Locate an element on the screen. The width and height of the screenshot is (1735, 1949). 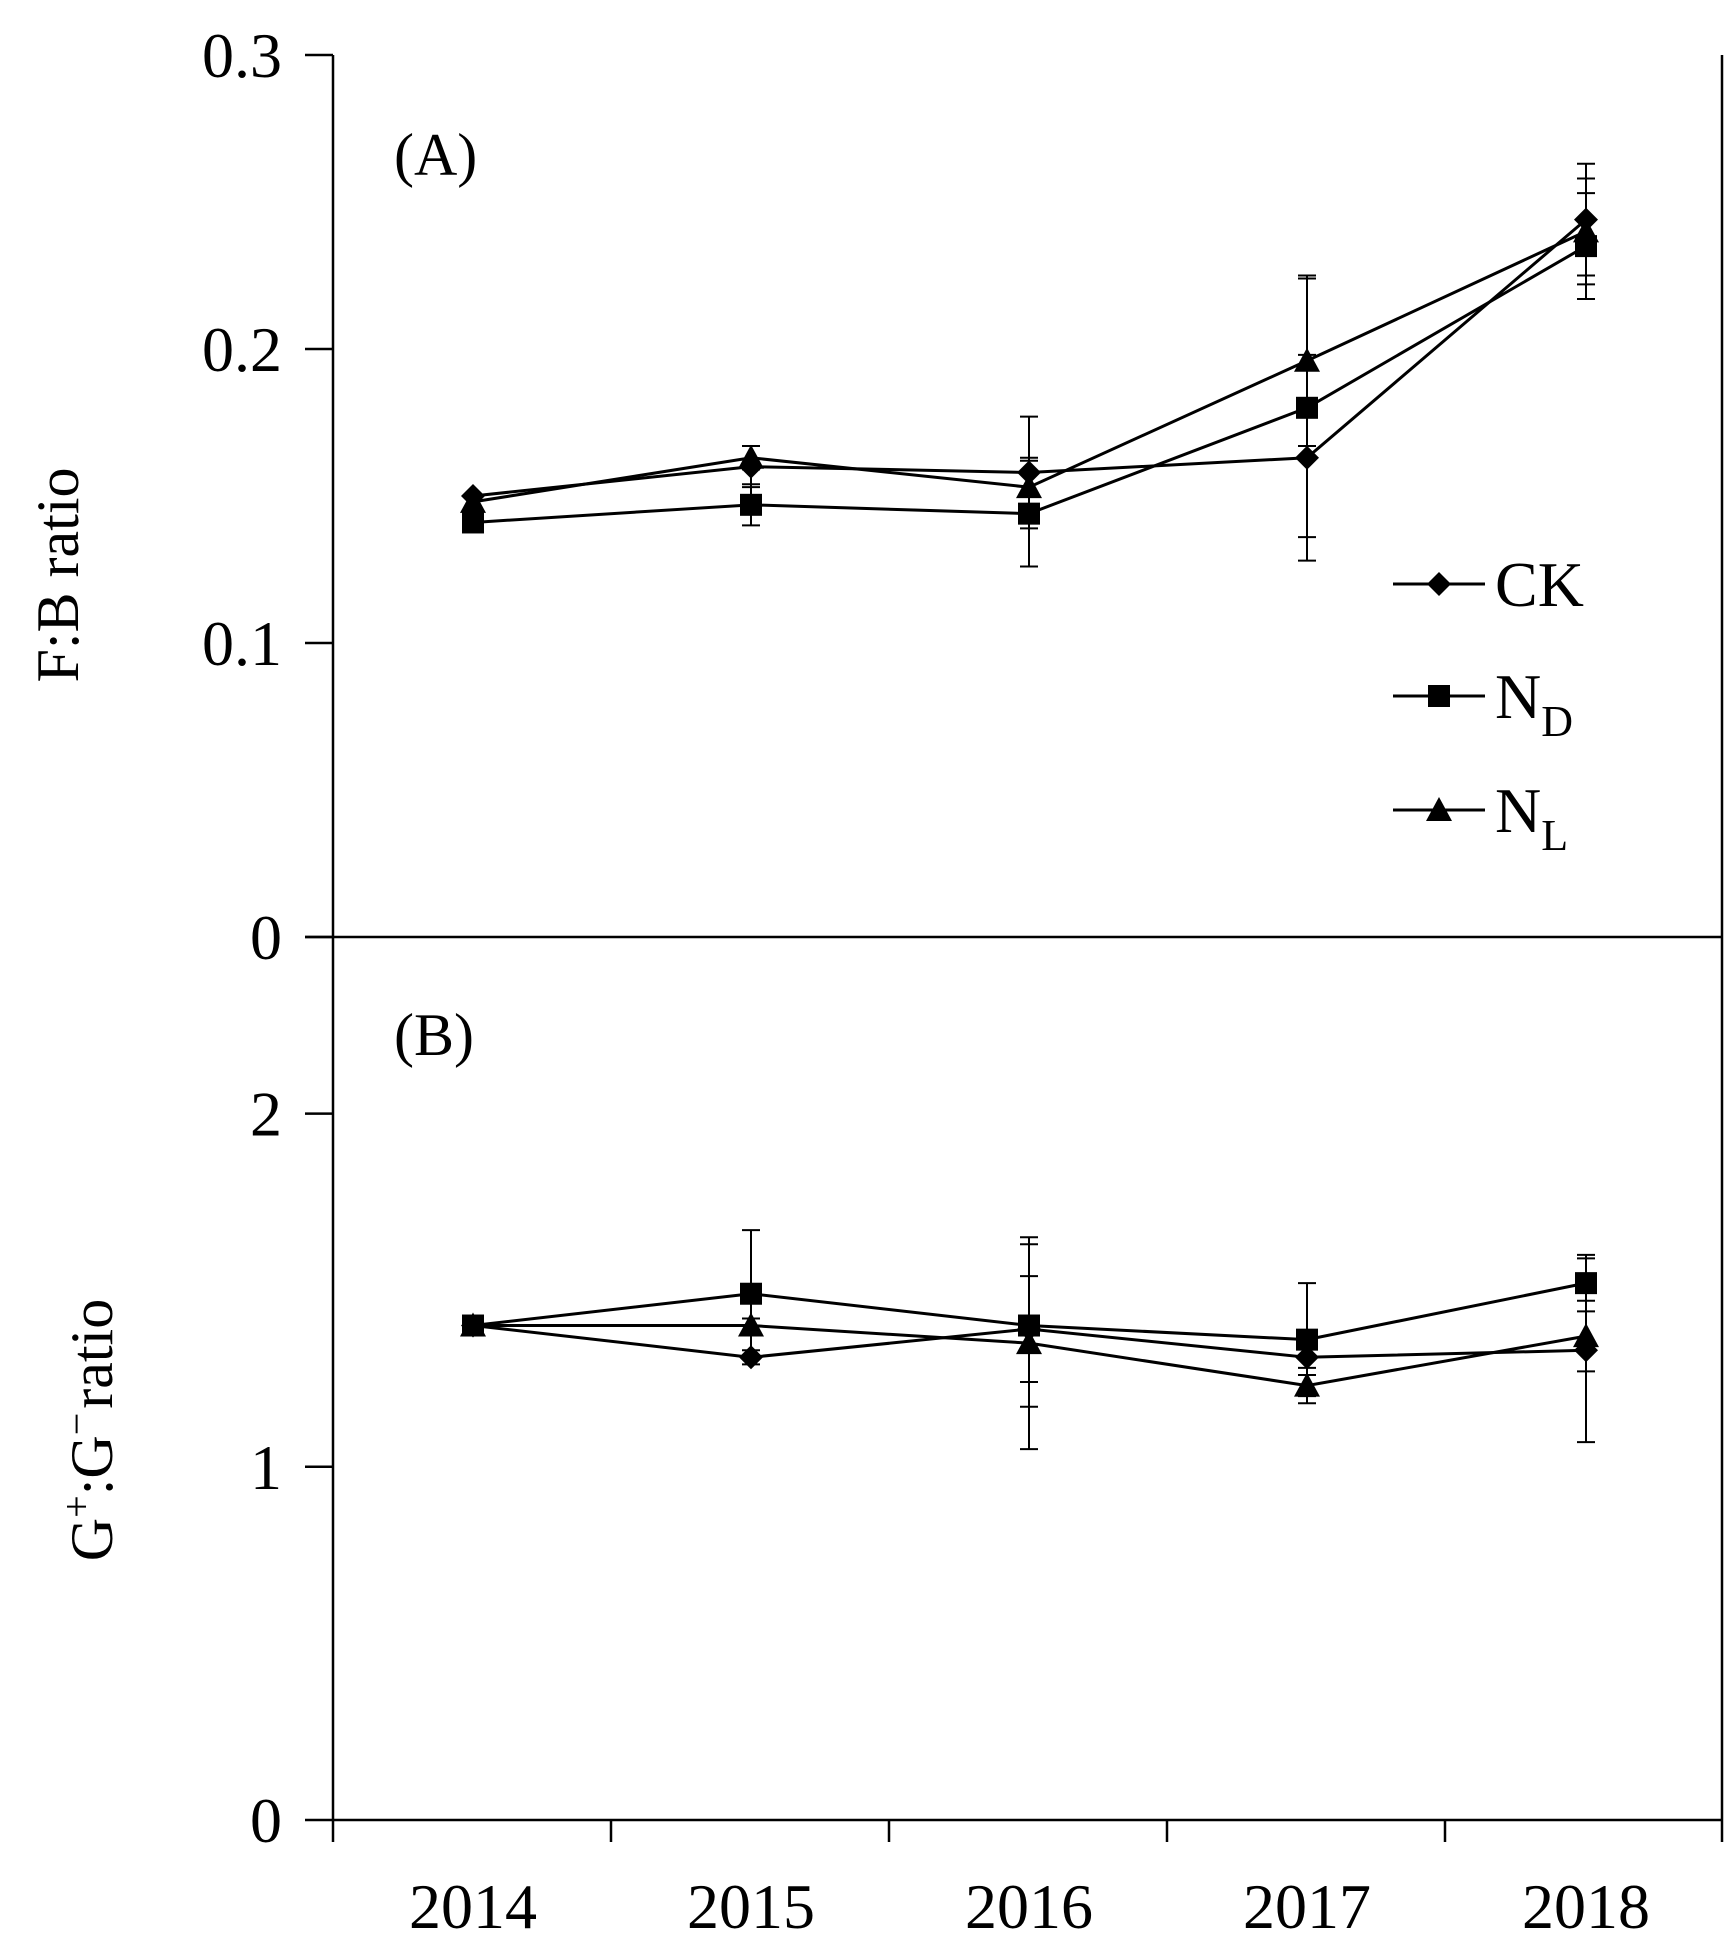
panel-a-y-ticks: 0 0.1 0.2 0.3 is located at coordinates (267, 496).